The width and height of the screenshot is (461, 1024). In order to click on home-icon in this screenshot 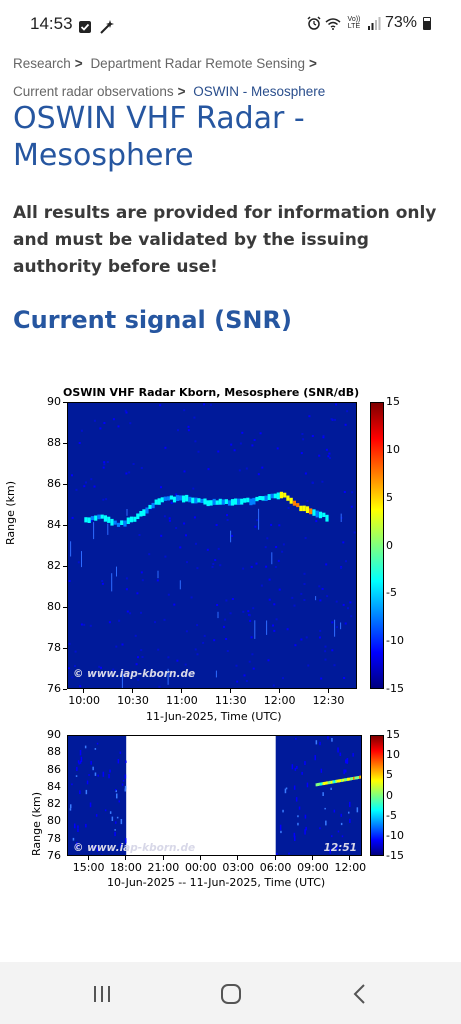, I will do `click(231, 994)`.